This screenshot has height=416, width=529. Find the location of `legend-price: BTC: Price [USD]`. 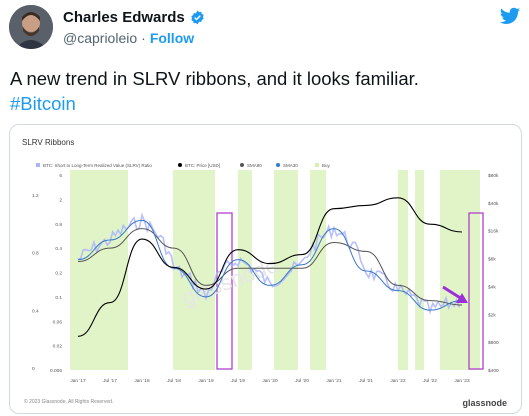

legend-price: BTC: Price [USD] is located at coordinates (202, 165).